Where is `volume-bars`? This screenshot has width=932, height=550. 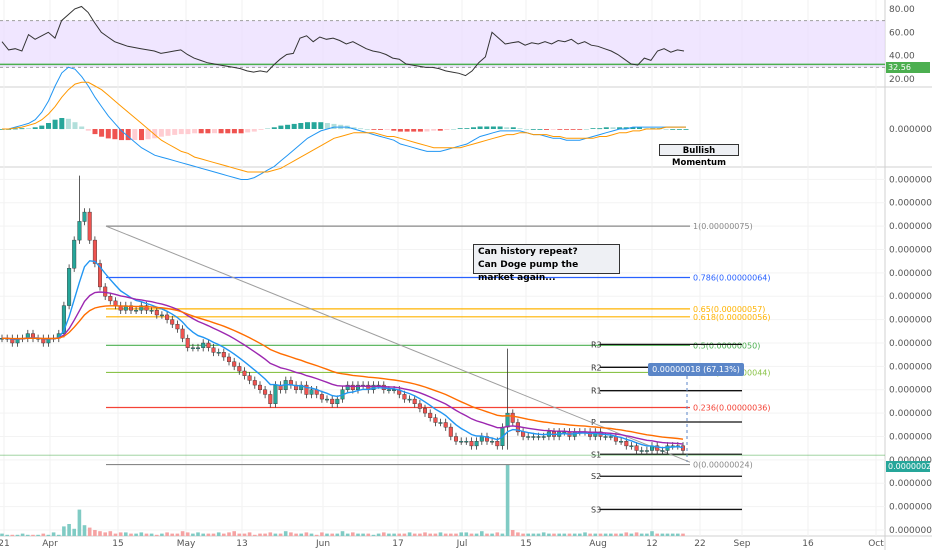
volume-bars is located at coordinates (342, 500).